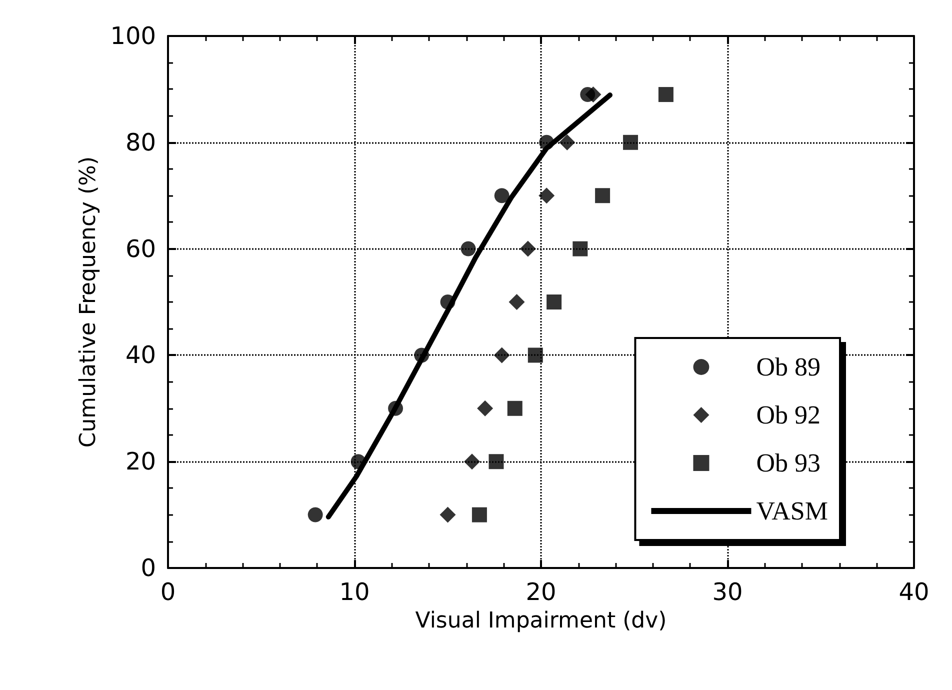 The width and height of the screenshot is (952, 690). What do you see at coordinates (727, 592) in the screenshot?
I see `x-tick-label: 30` at bounding box center [727, 592].